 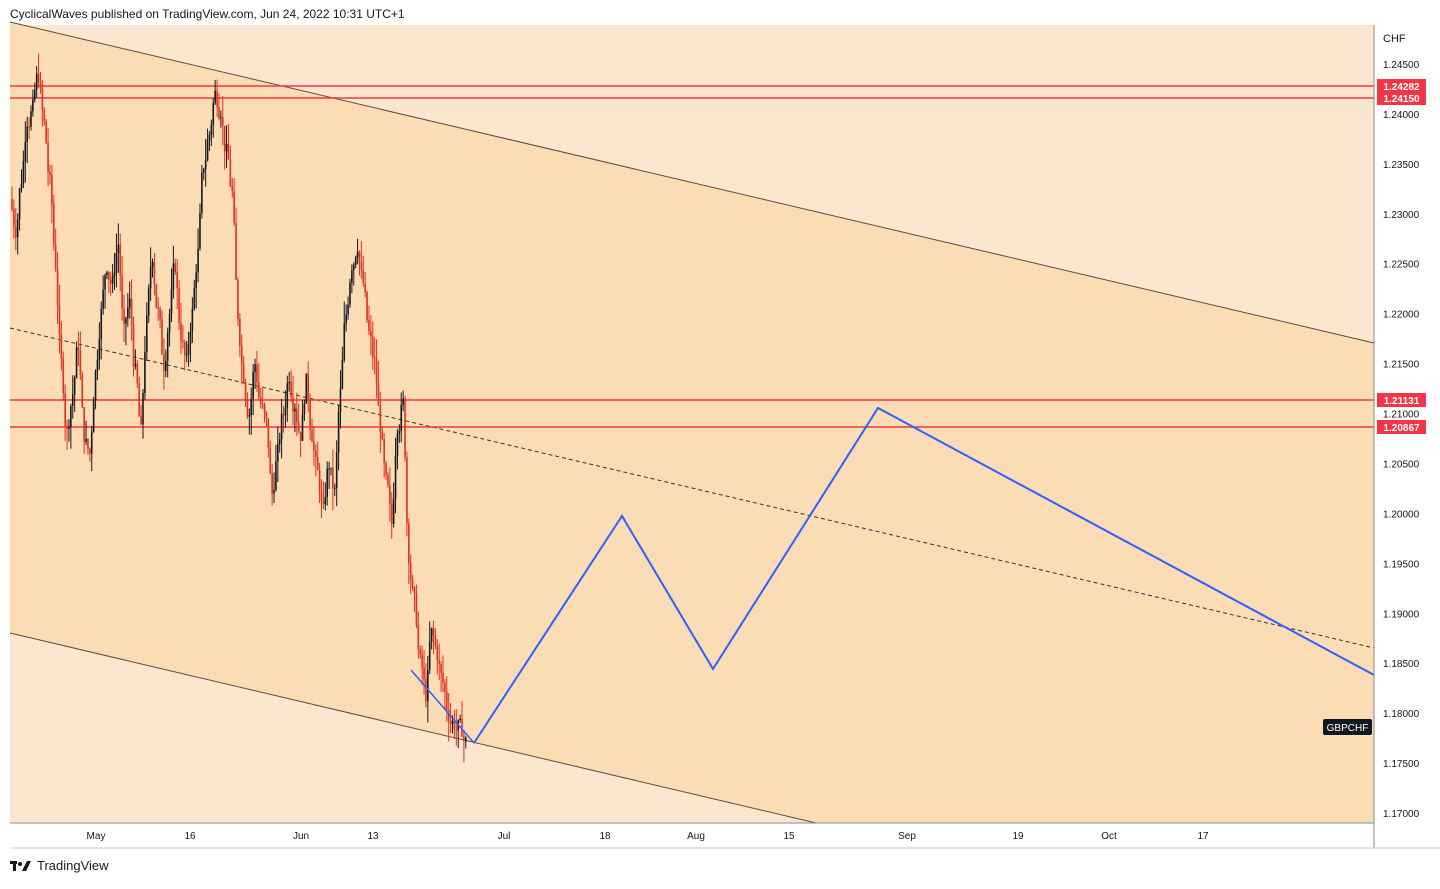 I want to click on y-tick-label: 1.17500, so click(x=1401, y=764).